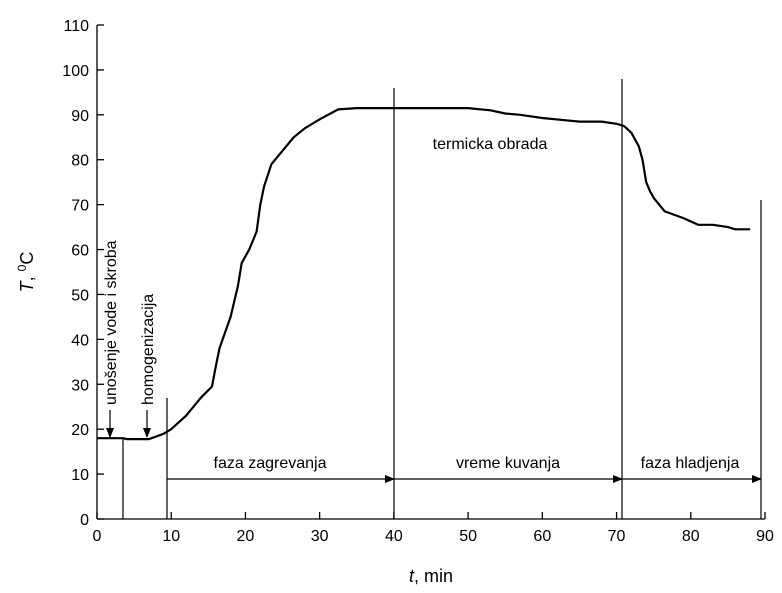  Describe the element at coordinates (270, 463) in the screenshot. I see `annotation: faza zagrevanja` at that location.